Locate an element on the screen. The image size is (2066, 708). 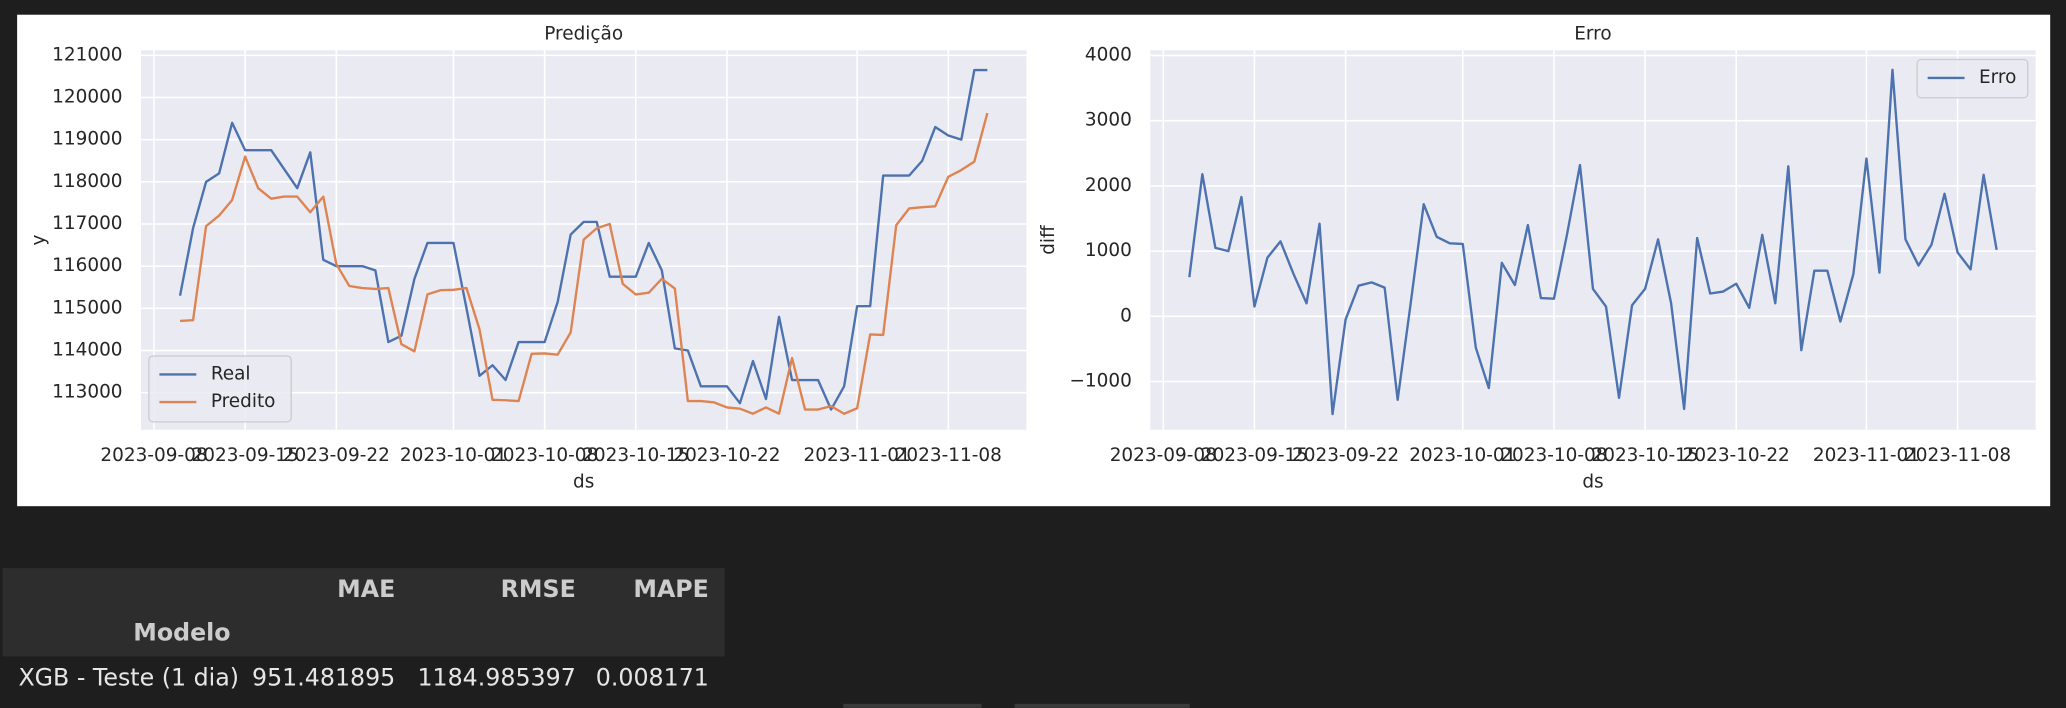
legend-label: Erro is located at coordinates (1997, 77).